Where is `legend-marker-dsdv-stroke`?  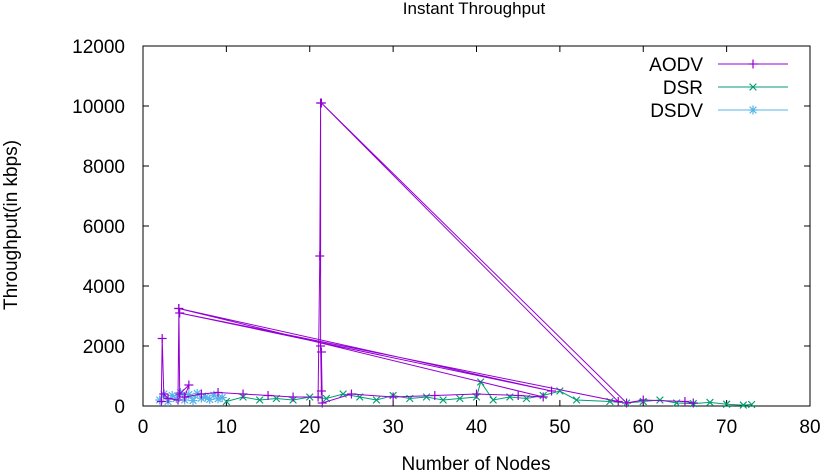 legend-marker-dsdv-stroke is located at coordinates (753, 110).